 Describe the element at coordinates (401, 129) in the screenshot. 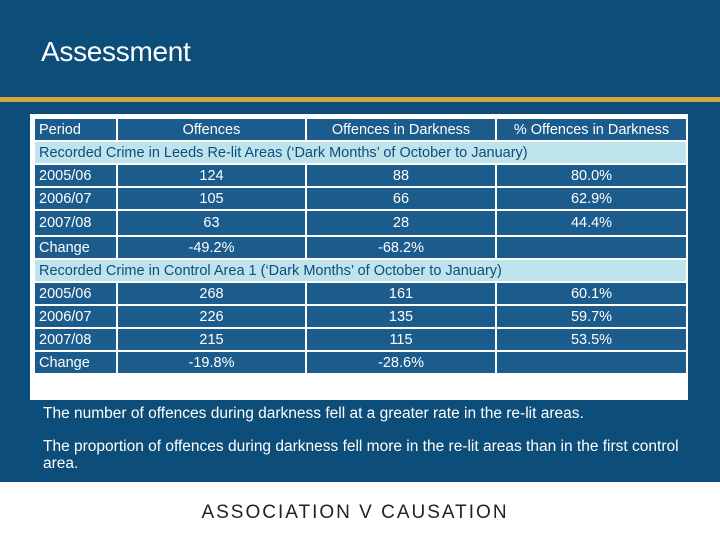

I see `header-offences-in-darkness: Offences in Darkness` at that location.